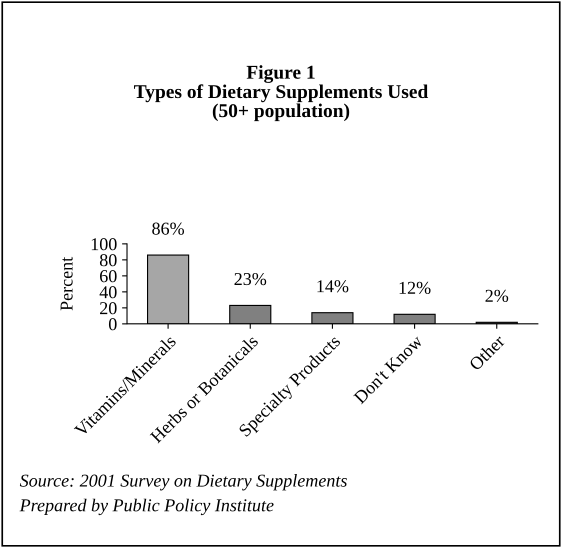  What do you see at coordinates (108, 292) in the screenshot?
I see `y-tick-label: 40` at bounding box center [108, 292].